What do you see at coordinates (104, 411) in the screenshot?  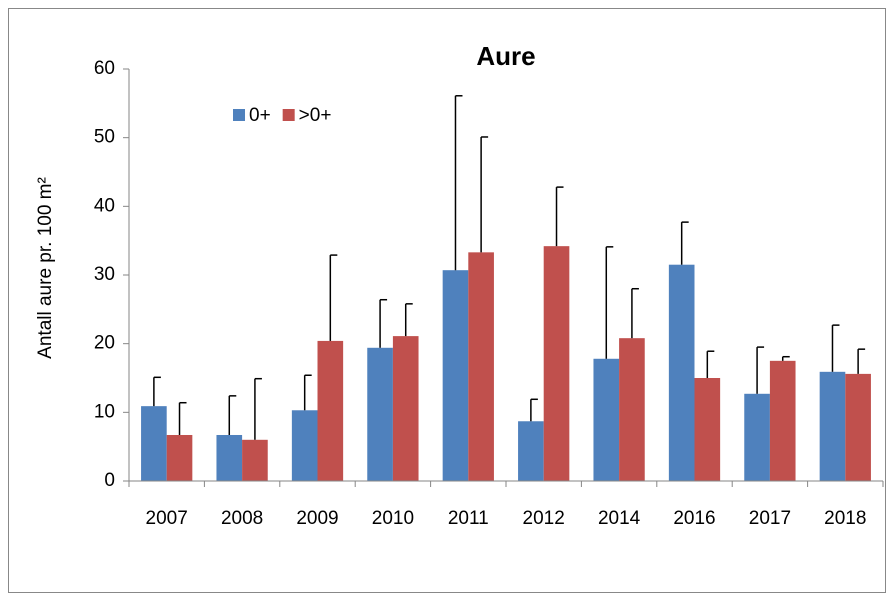 I see `y-tick-label: 10` at bounding box center [104, 411].